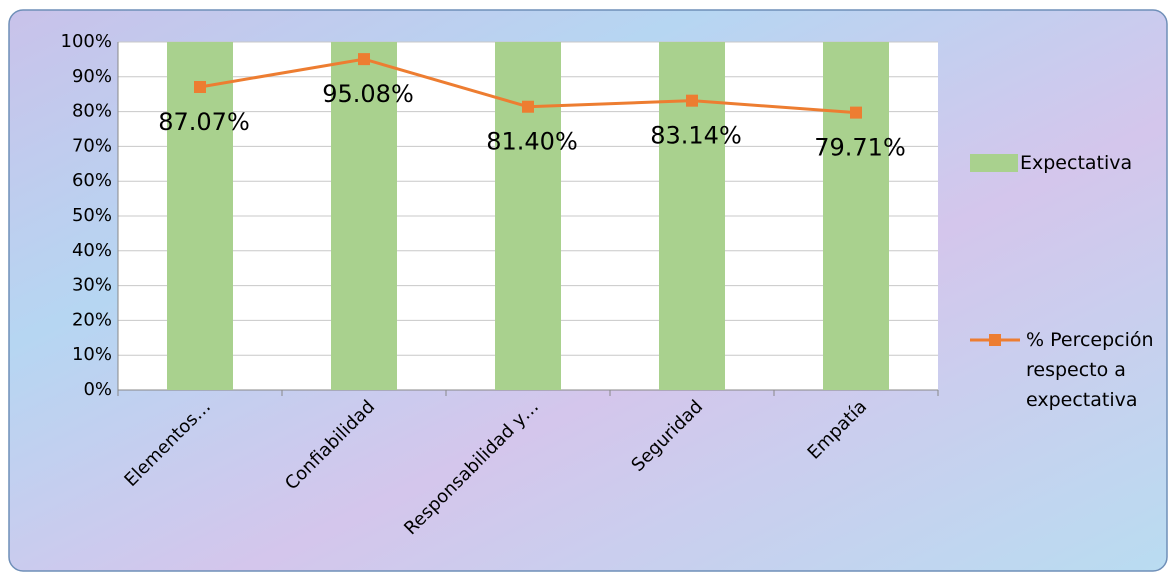  Describe the element at coordinates (92, 111) in the screenshot. I see `y-tick-label: 80%` at that location.